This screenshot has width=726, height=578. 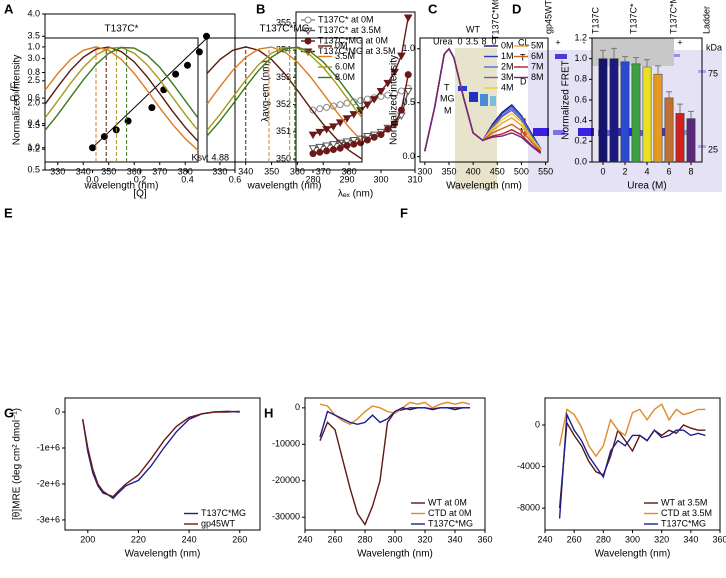 What do you see at coordinates (443, 41) in the screenshot?
I see `gel-label: Urea` at bounding box center [443, 41].